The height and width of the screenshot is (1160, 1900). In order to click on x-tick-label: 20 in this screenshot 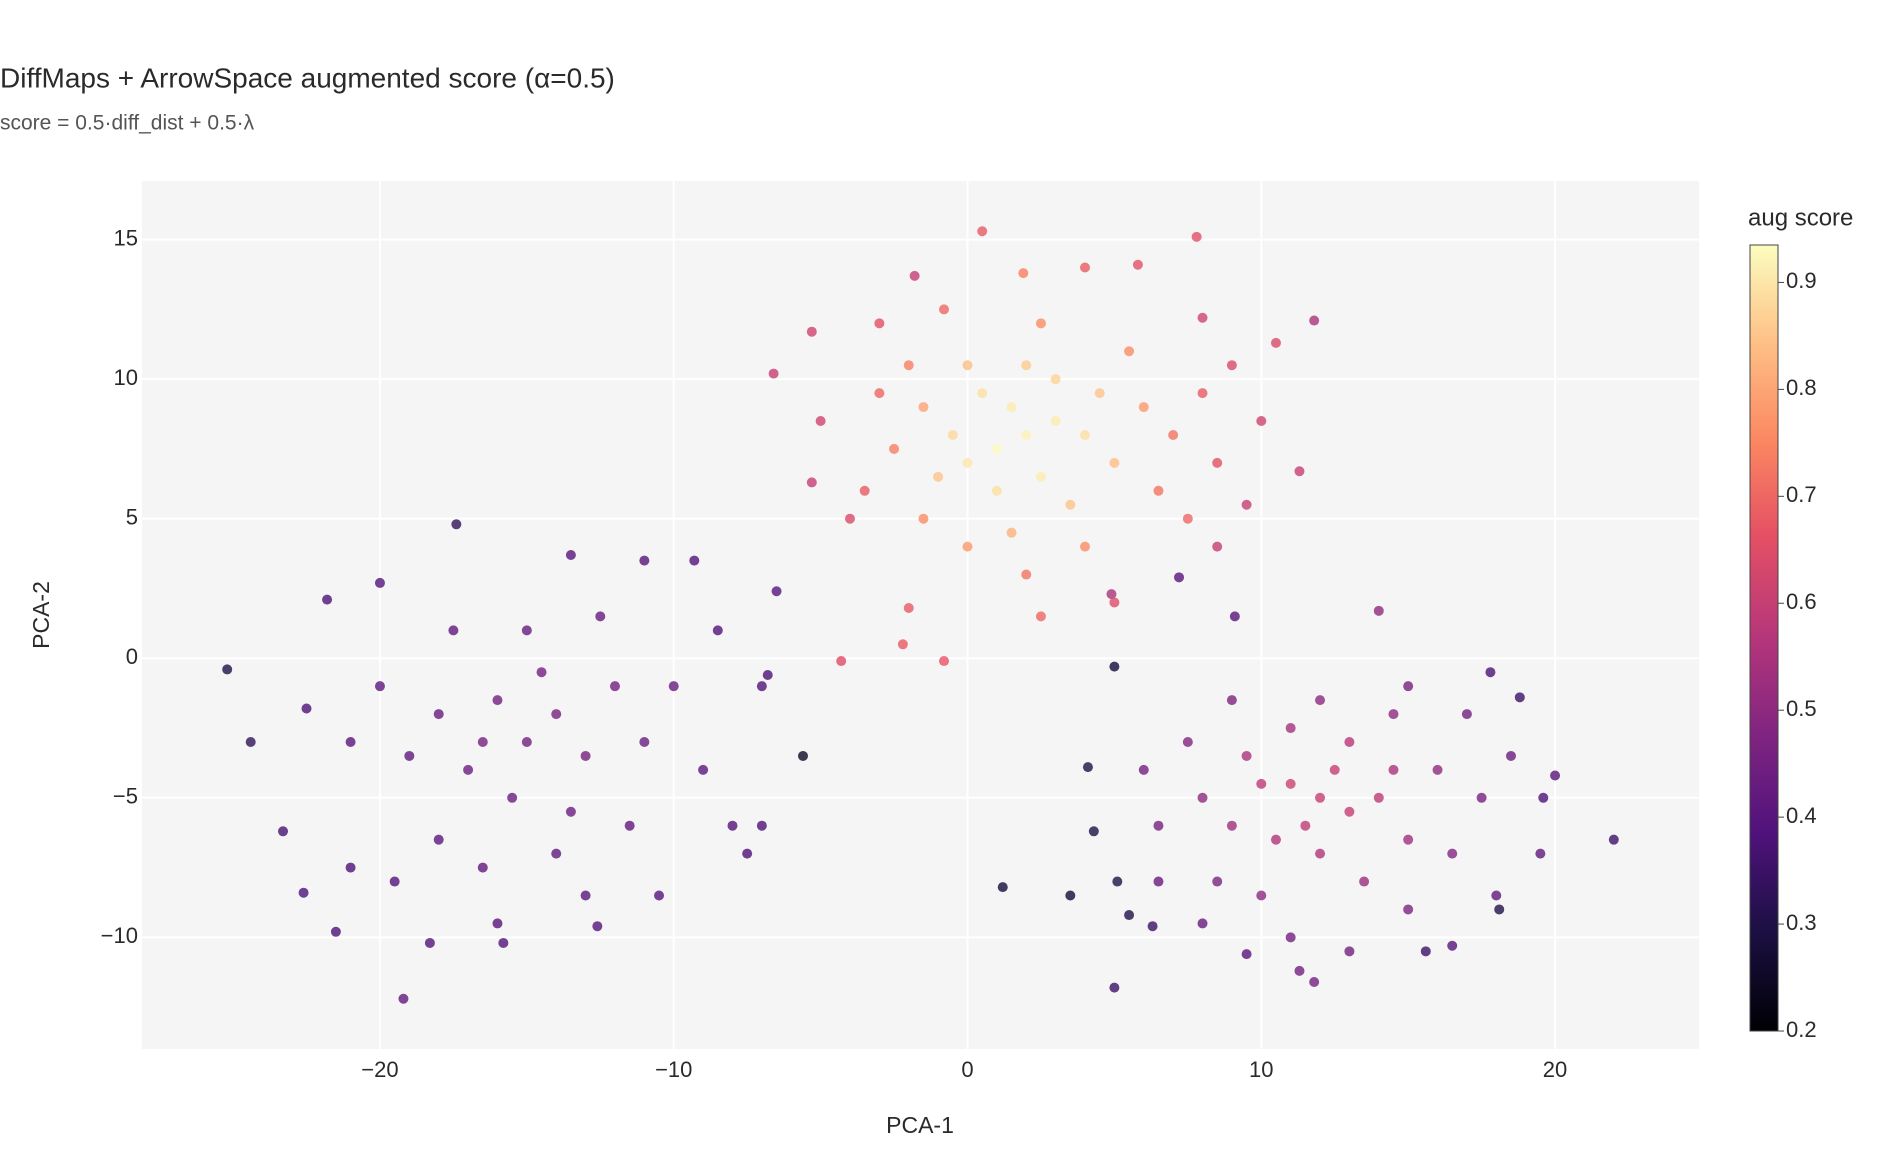, I will do `click(1555, 1069)`.